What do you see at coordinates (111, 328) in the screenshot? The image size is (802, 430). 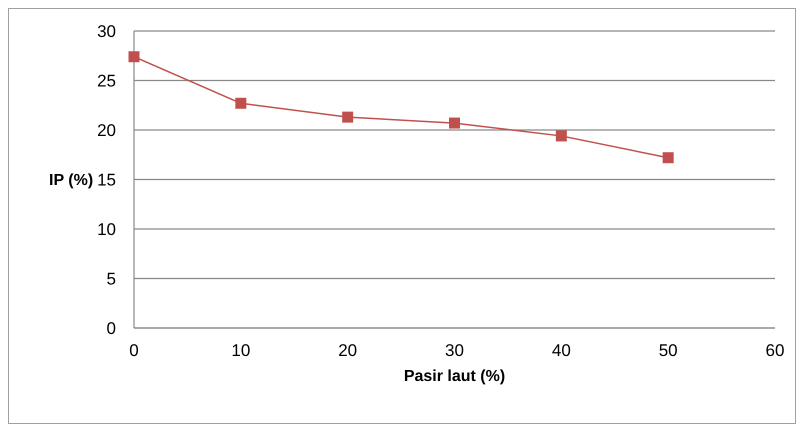 I see `y-tick-label: 0` at bounding box center [111, 328].